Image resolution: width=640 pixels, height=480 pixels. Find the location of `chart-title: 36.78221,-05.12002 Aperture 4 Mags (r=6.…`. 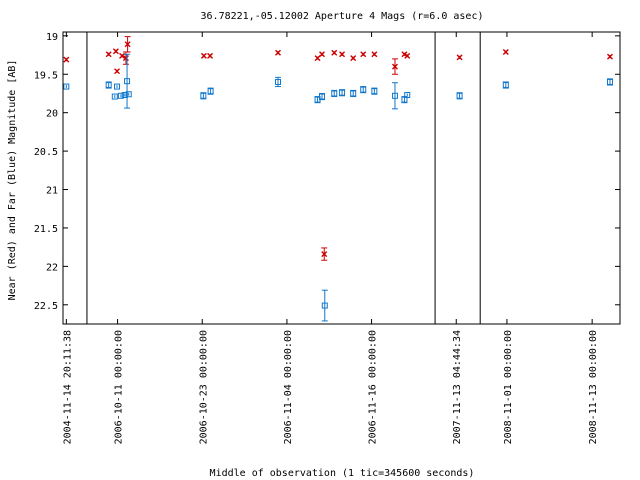

chart-title: 36.78221,-05.12002 Aperture 4 Mags (r=6.… is located at coordinates (342, 16).